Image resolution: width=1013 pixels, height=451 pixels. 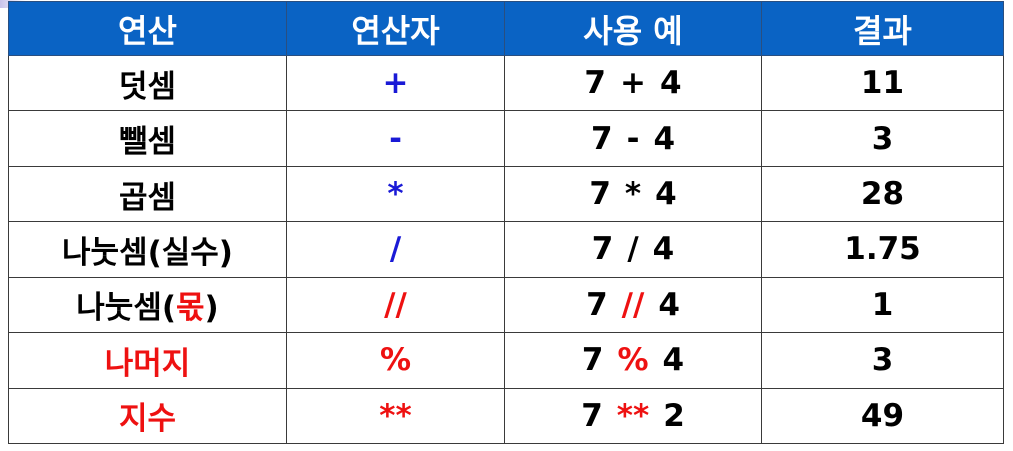 I want to click on example-operator: **, so click(x=633, y=415).